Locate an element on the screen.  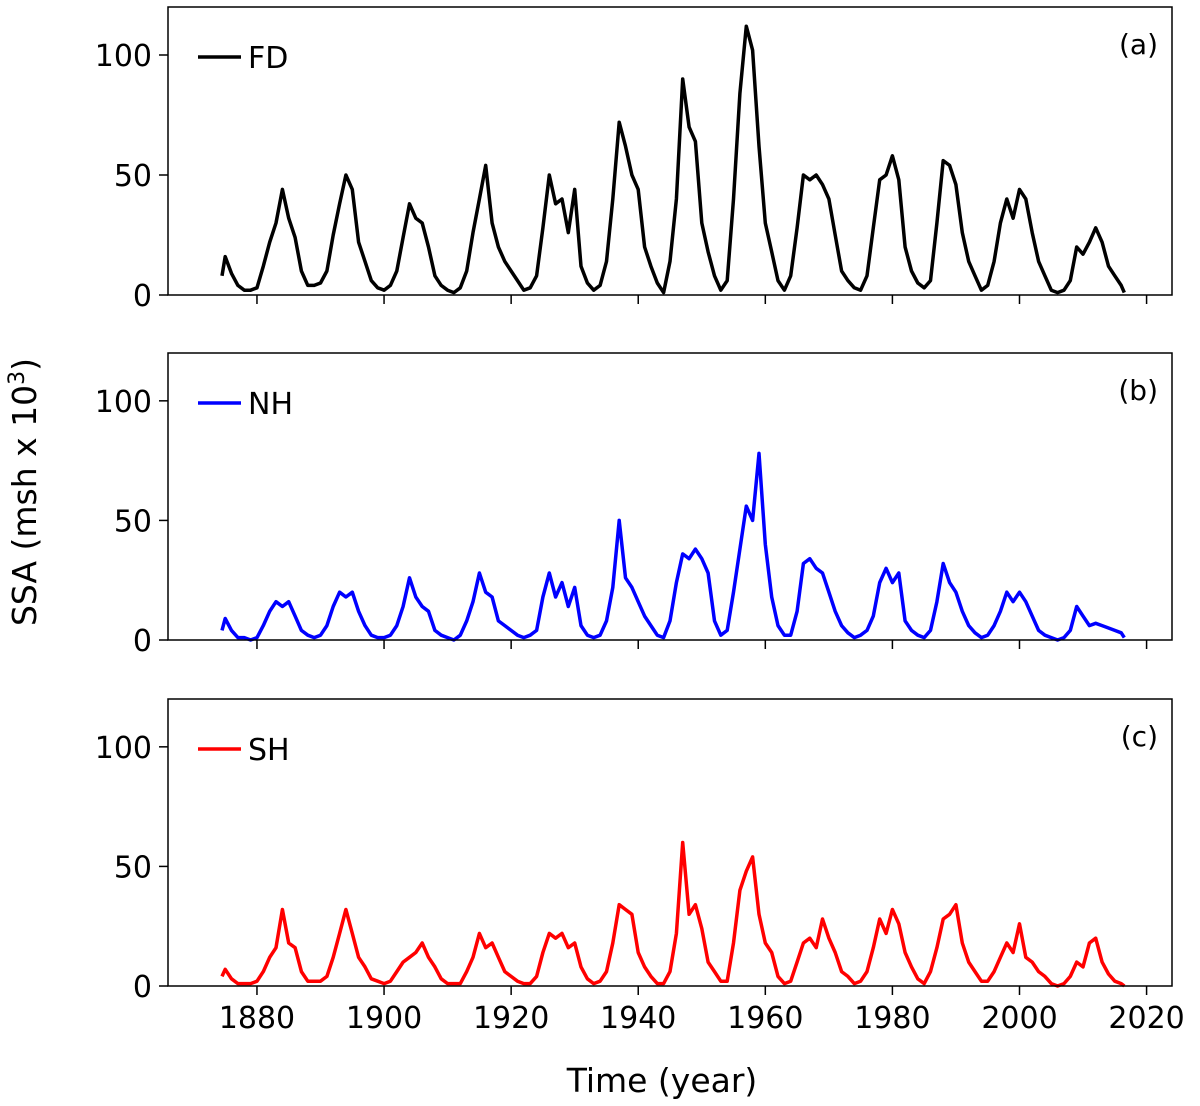
x-tick-label: 1980 is located at coordinates (892, 1018).